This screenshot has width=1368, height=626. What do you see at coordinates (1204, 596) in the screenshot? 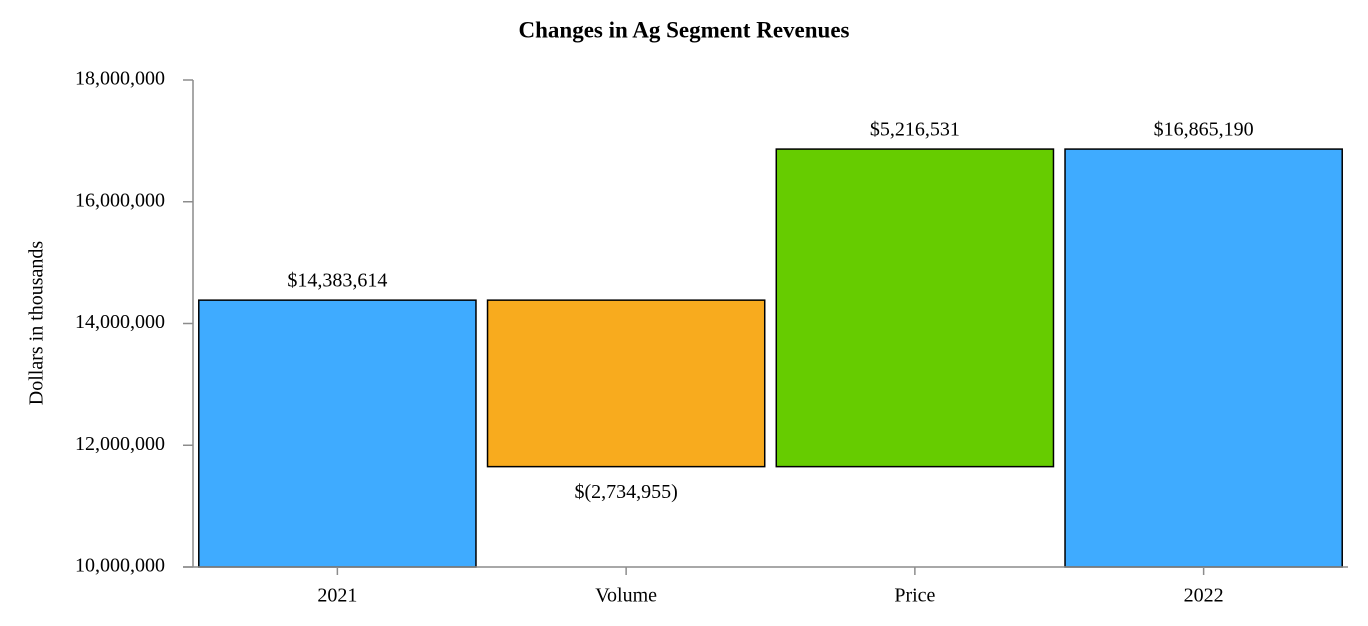
I see `x-tick-label: 2022` at bounding box center [1204, 596].